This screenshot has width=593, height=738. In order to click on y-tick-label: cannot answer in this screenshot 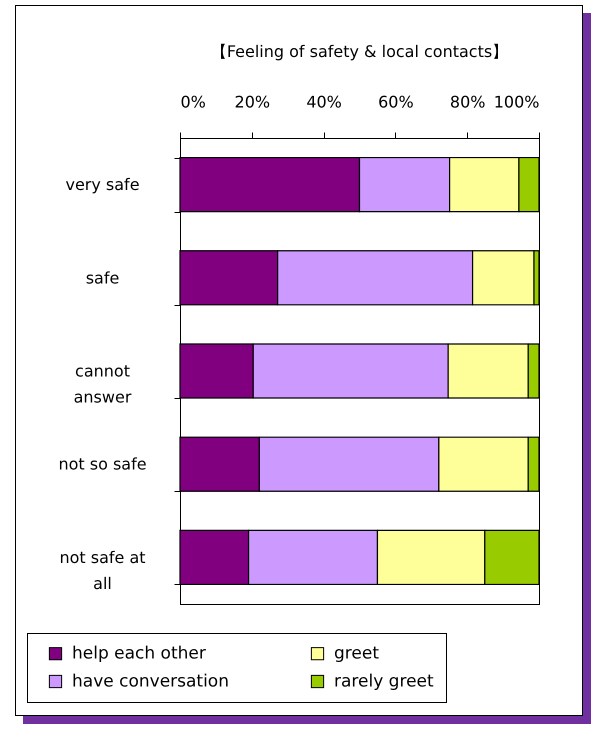, I will do `click(103, 384)`.